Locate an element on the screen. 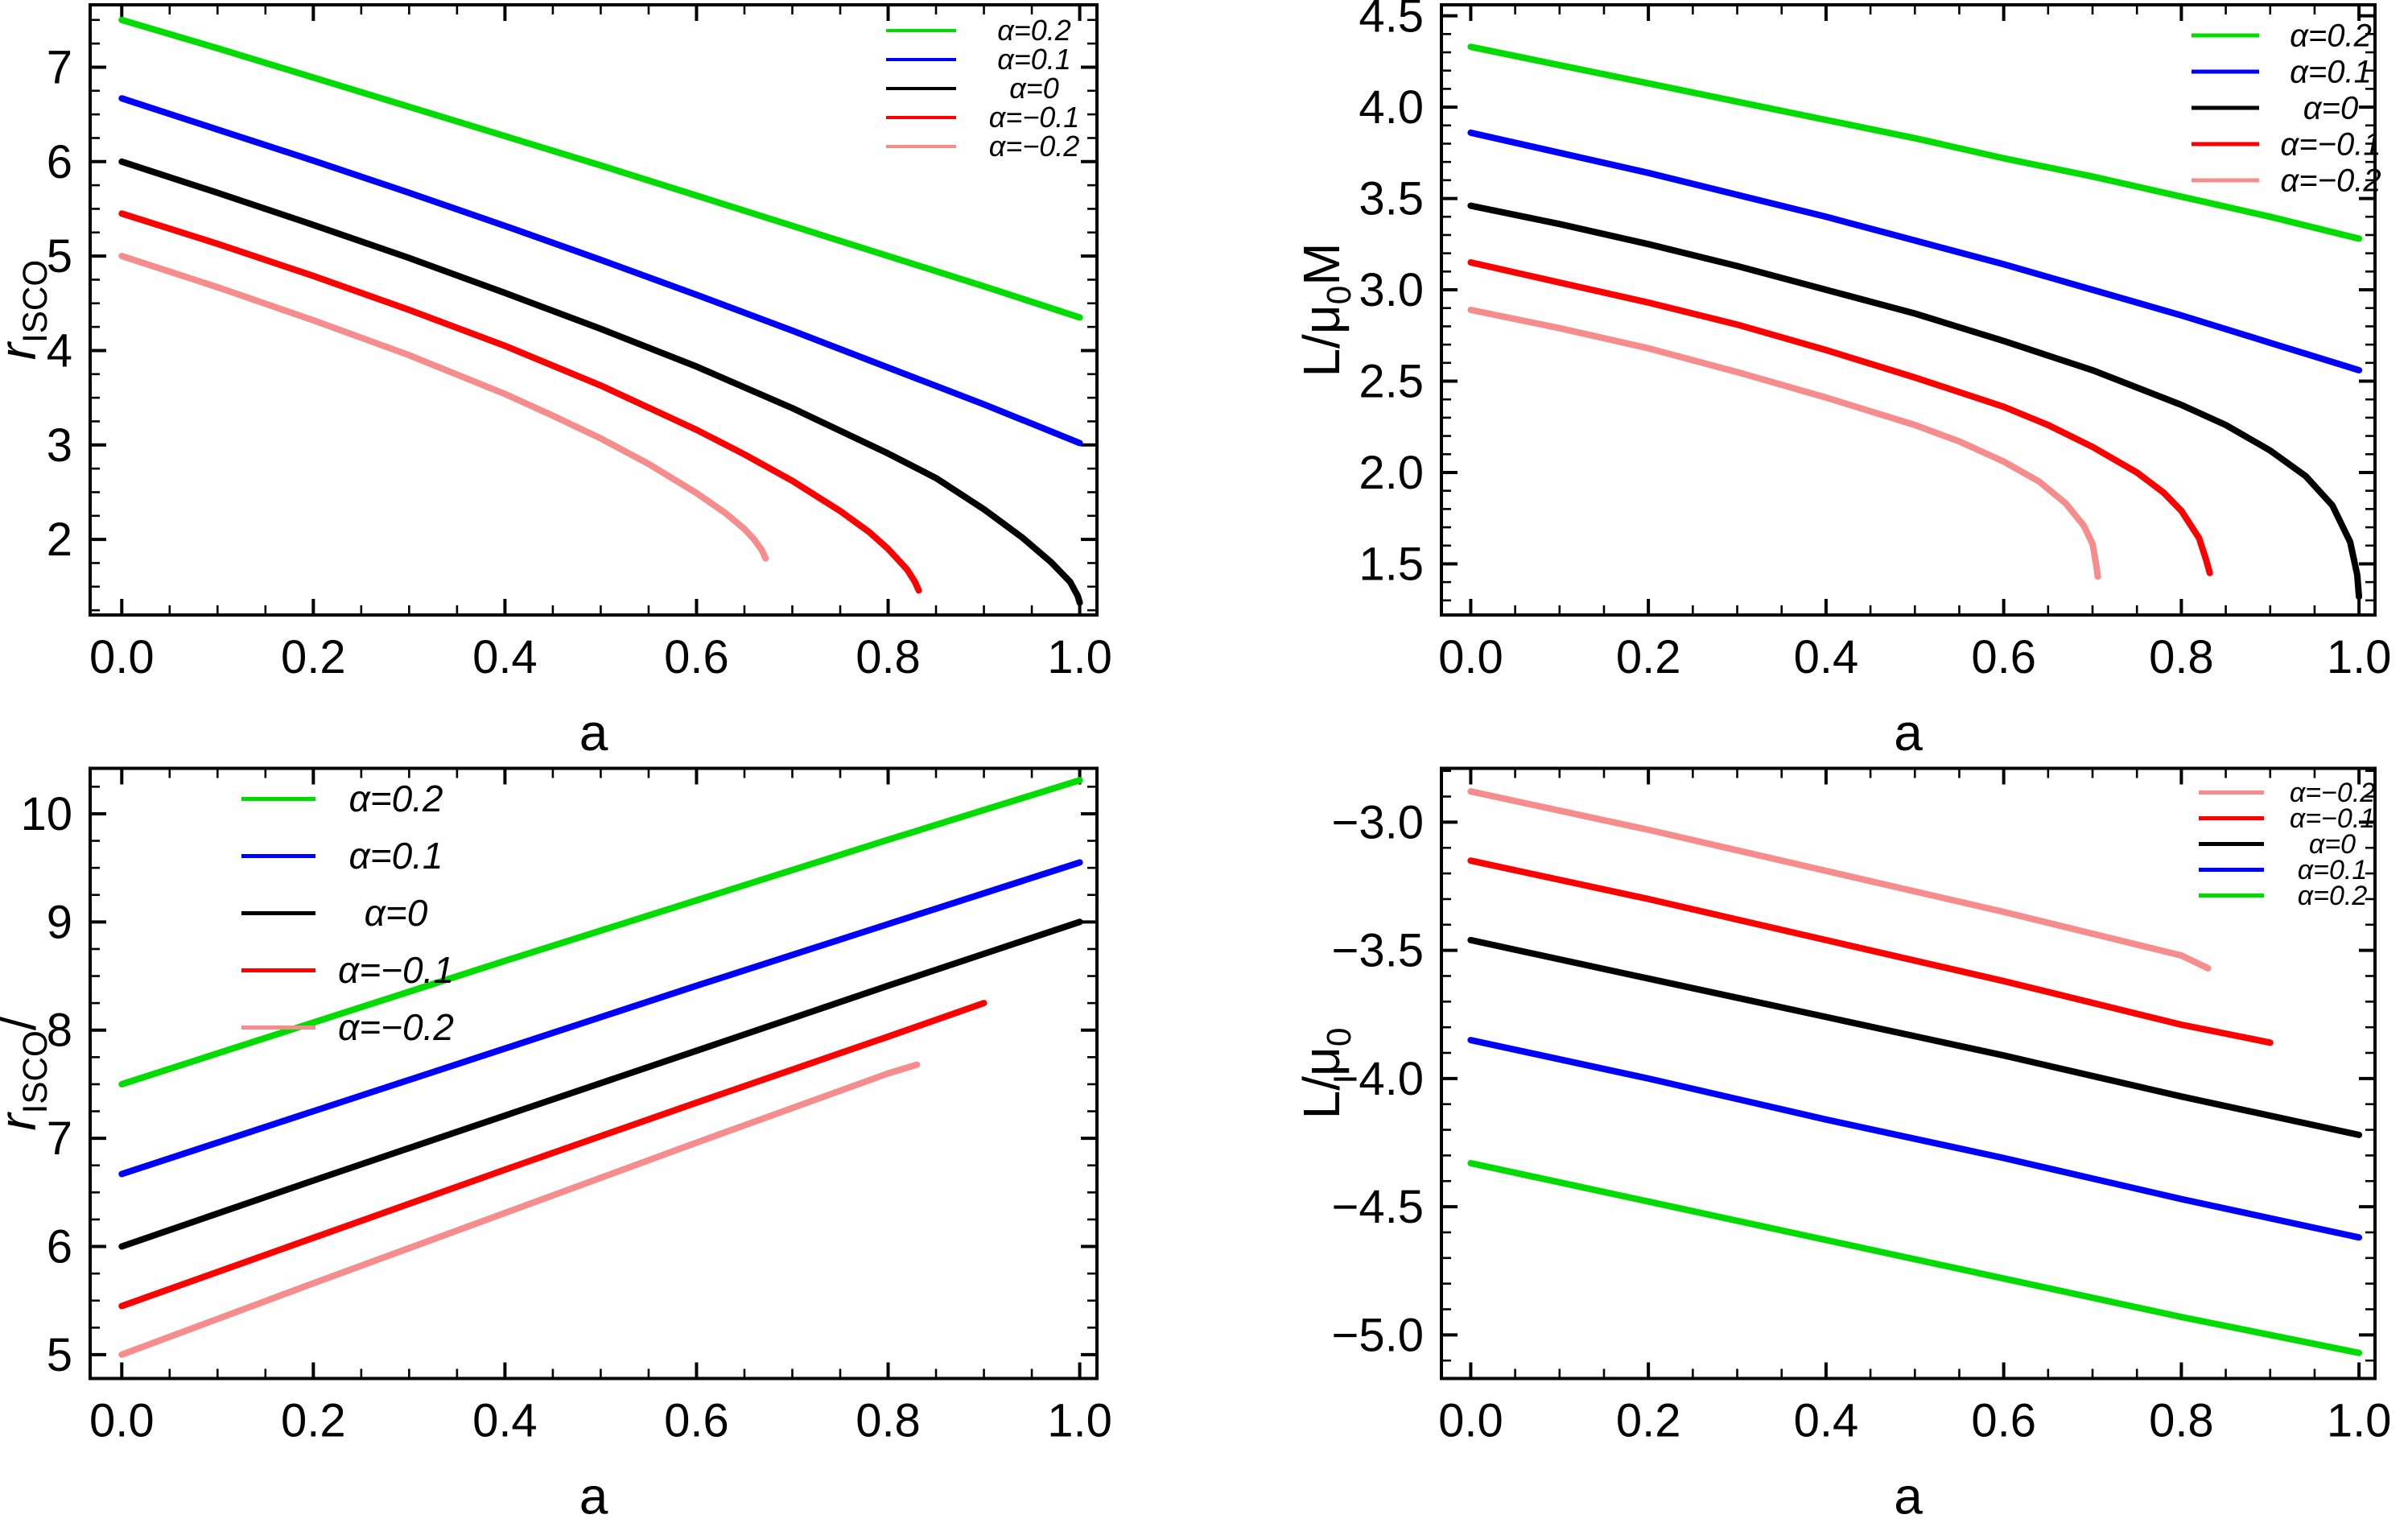  y-tick-label: 2.0 is located at coordinates (1391, 473).